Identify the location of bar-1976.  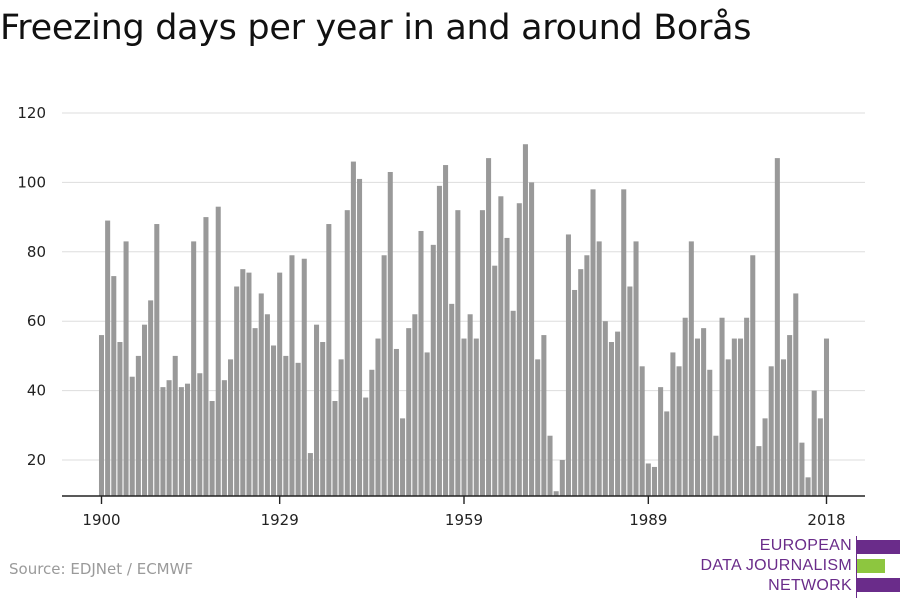
(568, 365).